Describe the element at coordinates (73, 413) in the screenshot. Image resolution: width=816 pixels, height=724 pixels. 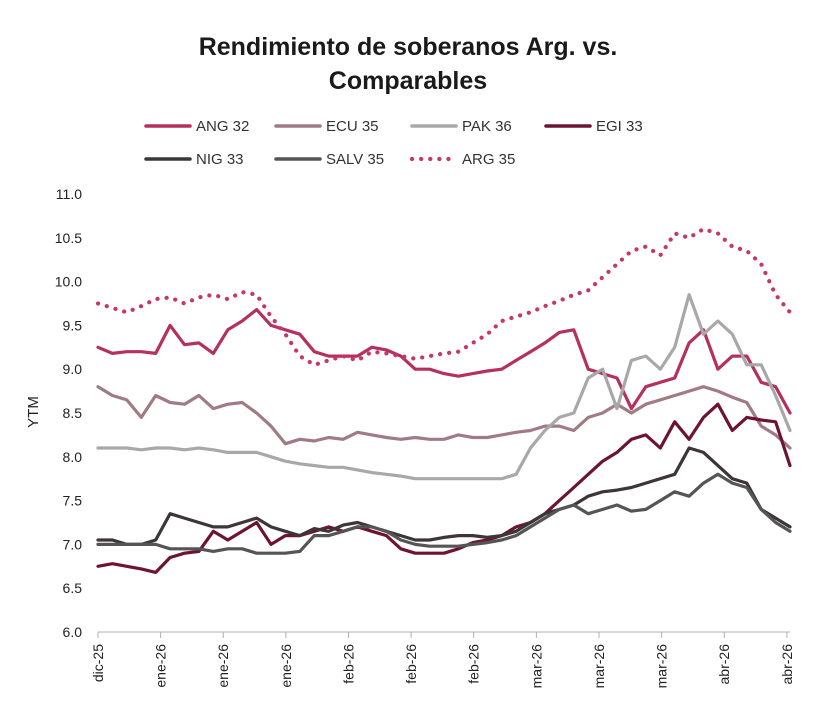
I see `y-tick-label: 8.5` at that location.